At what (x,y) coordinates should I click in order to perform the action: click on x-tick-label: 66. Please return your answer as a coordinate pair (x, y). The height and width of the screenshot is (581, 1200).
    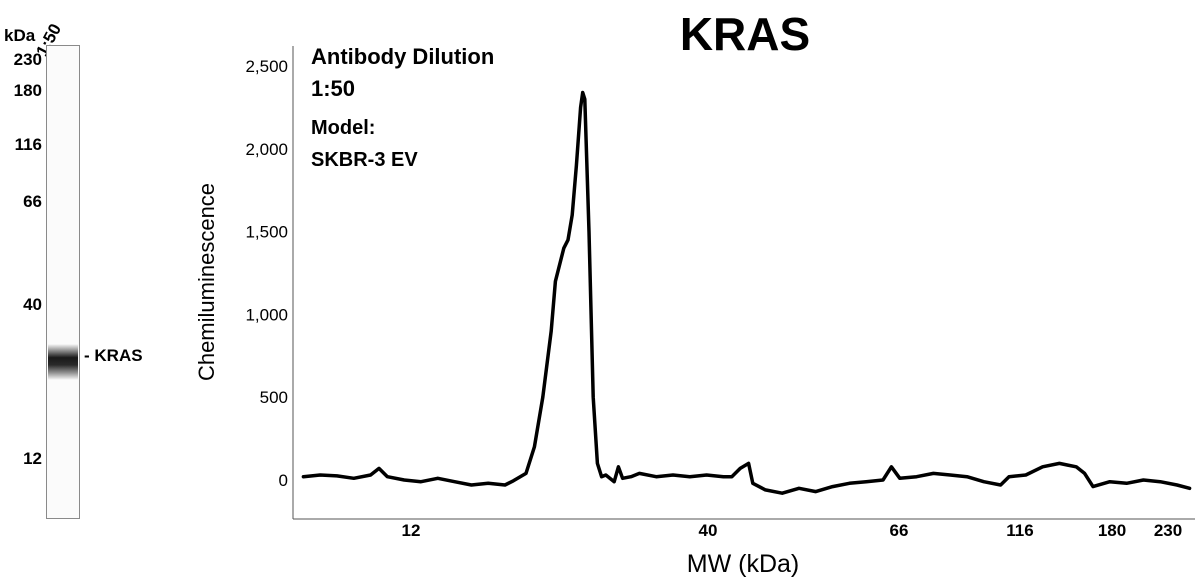
    Looking at the image, I should click on (899, 530).